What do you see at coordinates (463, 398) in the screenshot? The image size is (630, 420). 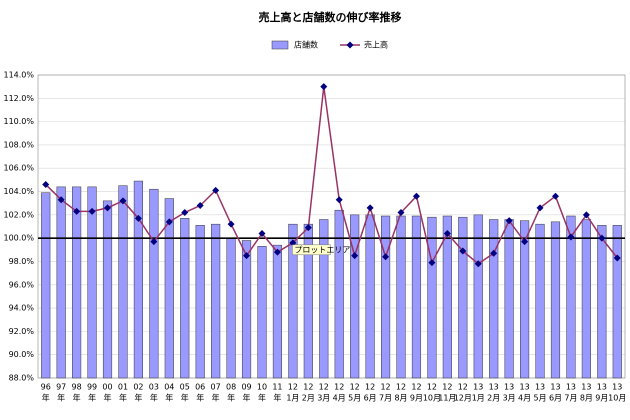 I see `x-tick-label: 12月` at bounding box center [463, 398].